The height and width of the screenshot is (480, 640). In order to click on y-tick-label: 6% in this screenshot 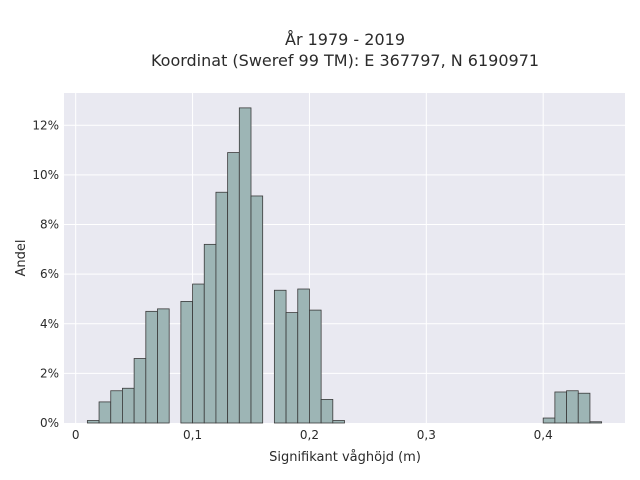, I will do `click(49, 274)`.